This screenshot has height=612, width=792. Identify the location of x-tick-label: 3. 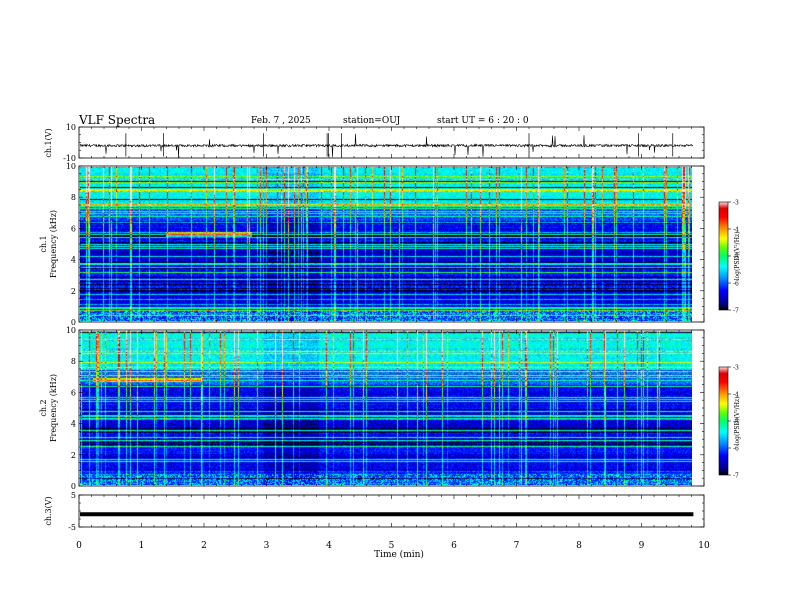
(267, 546).